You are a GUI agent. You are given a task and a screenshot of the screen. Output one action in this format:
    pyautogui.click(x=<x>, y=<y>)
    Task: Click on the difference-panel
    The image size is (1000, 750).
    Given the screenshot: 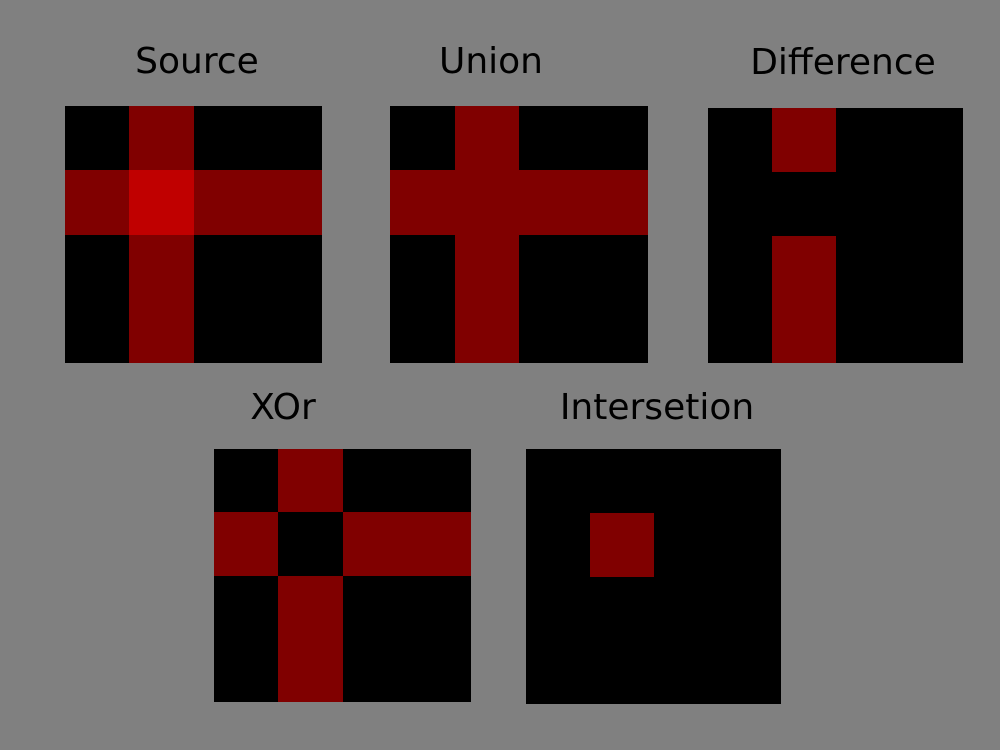 What is the action you would take?
    pyautogui.click(x=835, y=235)
    